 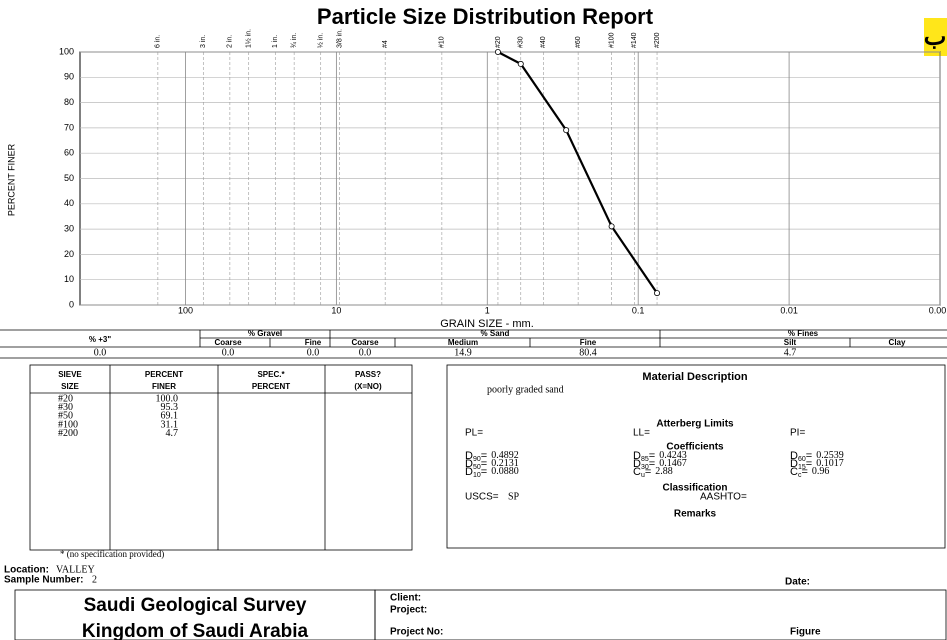 What do you see at coordinates (69, 127) in the screenshot?
I see `y-tick-label: 70` at bounding box center [69, 127].